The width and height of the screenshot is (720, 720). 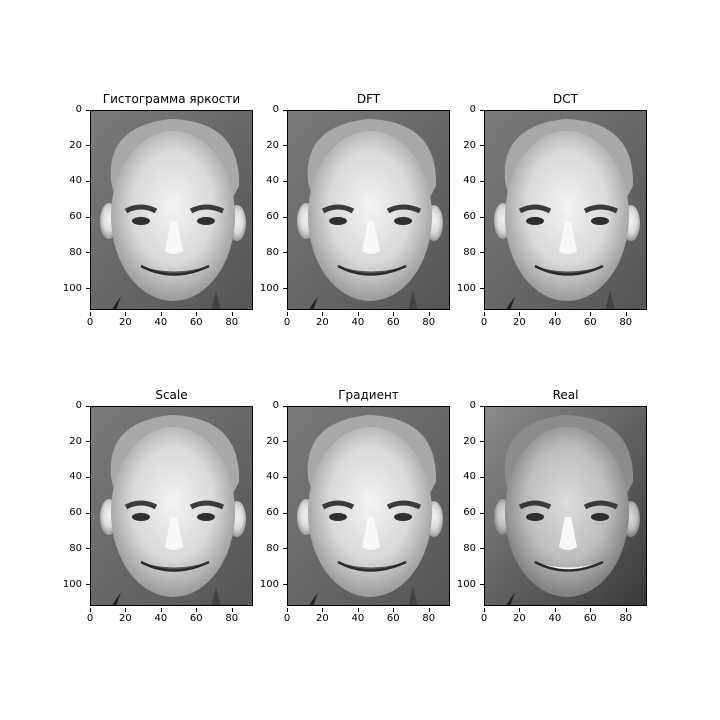 I want to click on panel-title: Scale, so click(x=171, y=395).